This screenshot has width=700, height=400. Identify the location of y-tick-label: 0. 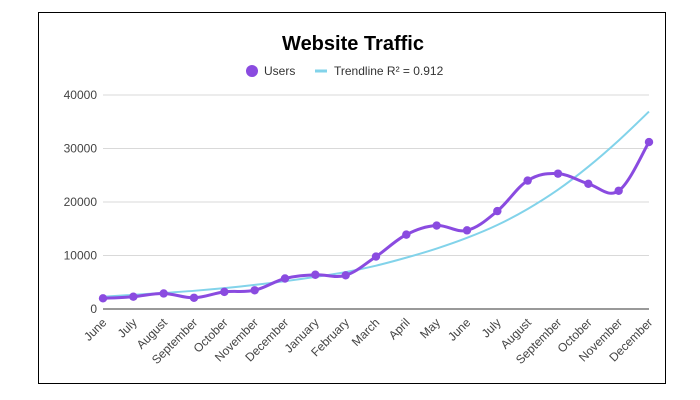
(93, 309).